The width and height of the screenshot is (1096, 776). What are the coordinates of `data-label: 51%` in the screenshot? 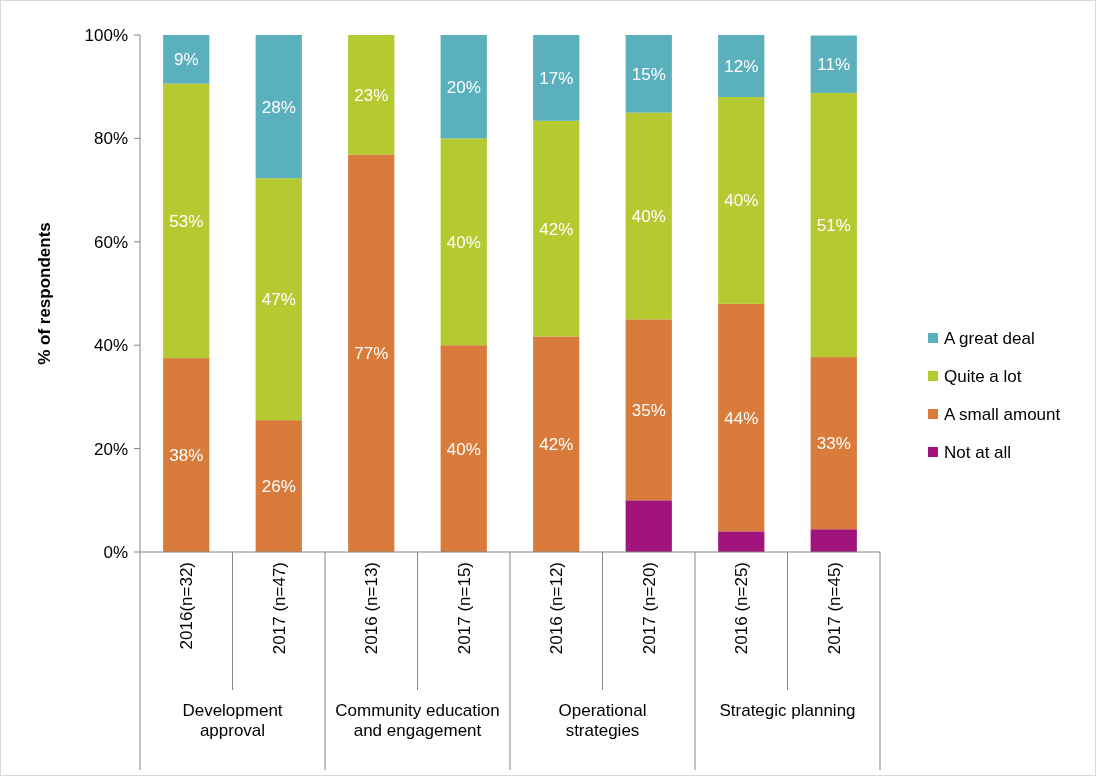 It's located at (833, 225).